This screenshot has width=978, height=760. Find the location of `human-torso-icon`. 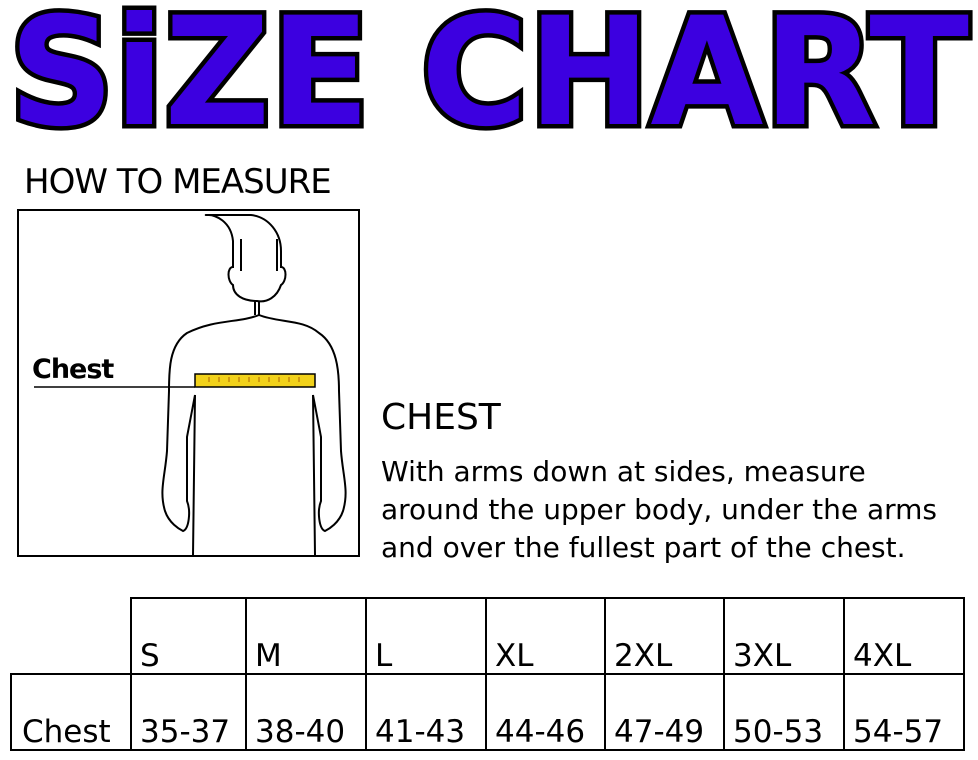

human-torso-icon is located at coordinates (190, 385).